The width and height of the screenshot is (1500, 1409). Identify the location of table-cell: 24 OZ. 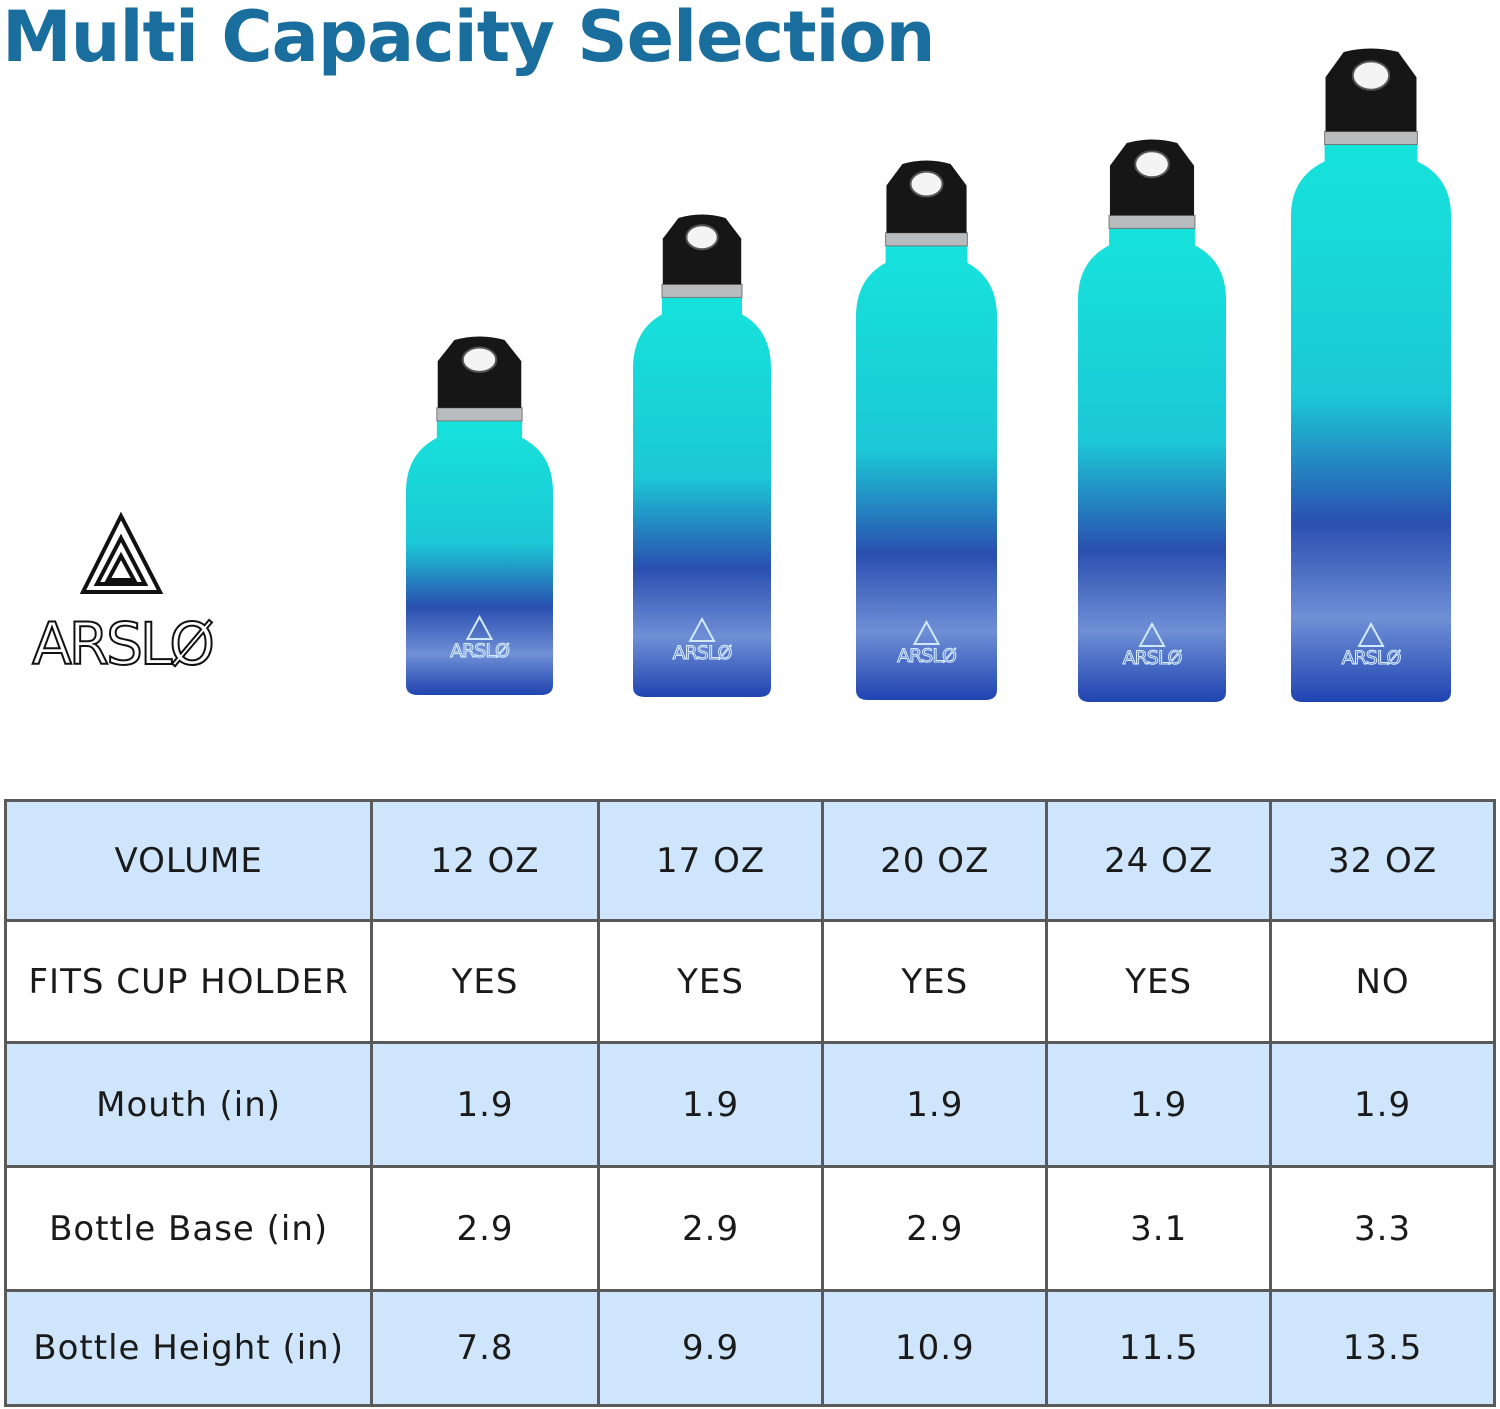
(1159, 860).